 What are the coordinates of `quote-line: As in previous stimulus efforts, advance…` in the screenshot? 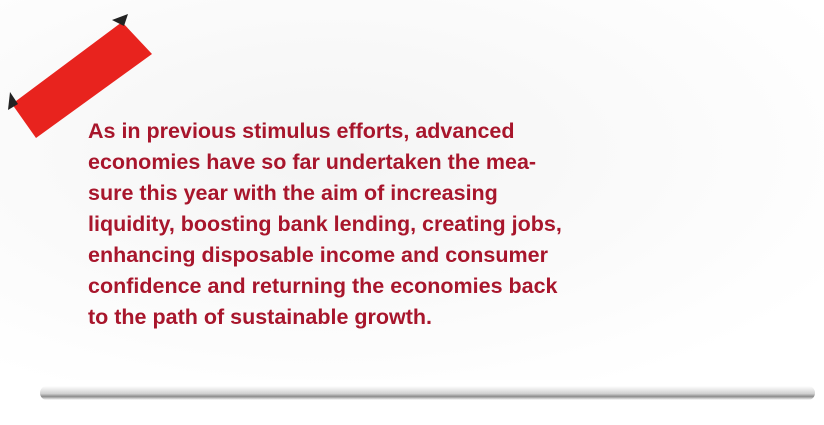 It's located at (301, 131).